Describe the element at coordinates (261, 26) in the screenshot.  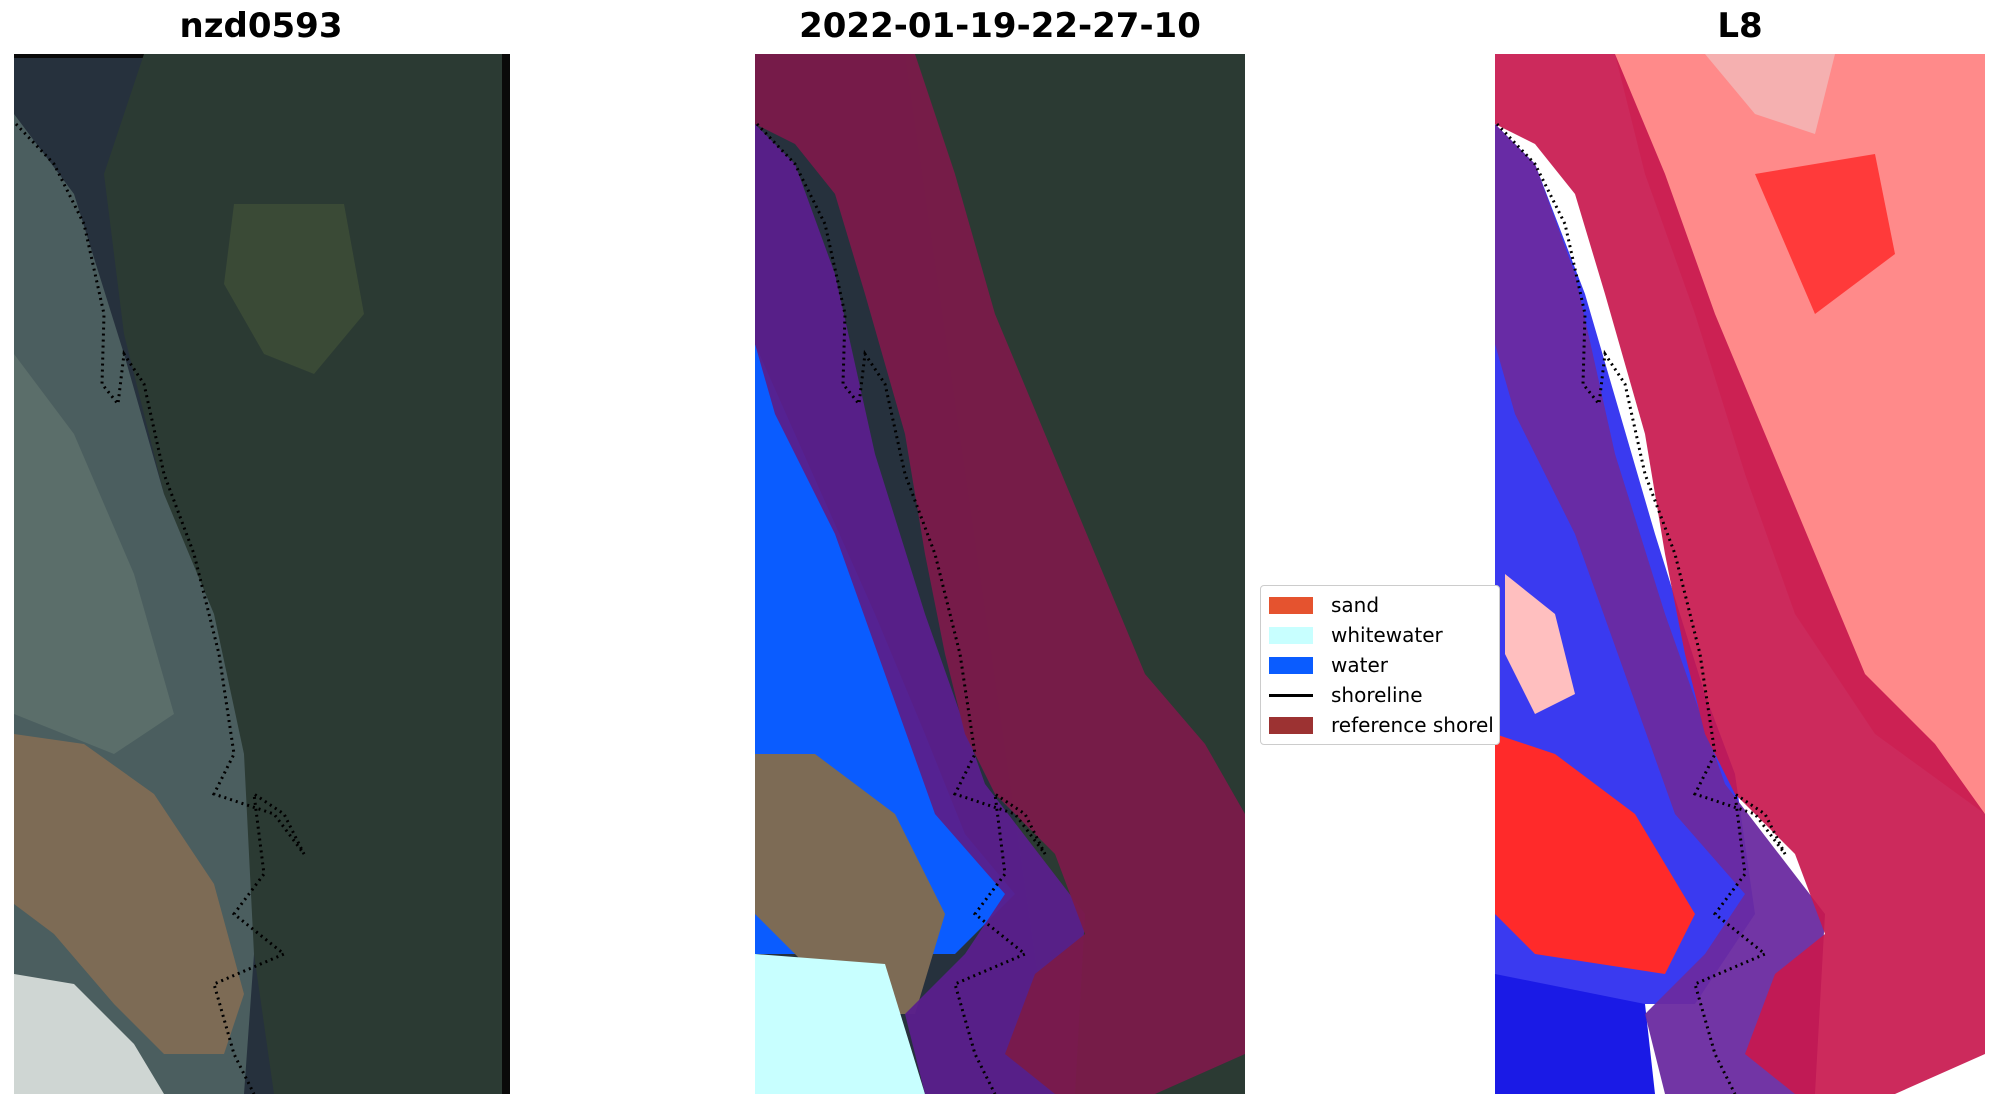
I see `panel-title-left: nzd0593` at that location.